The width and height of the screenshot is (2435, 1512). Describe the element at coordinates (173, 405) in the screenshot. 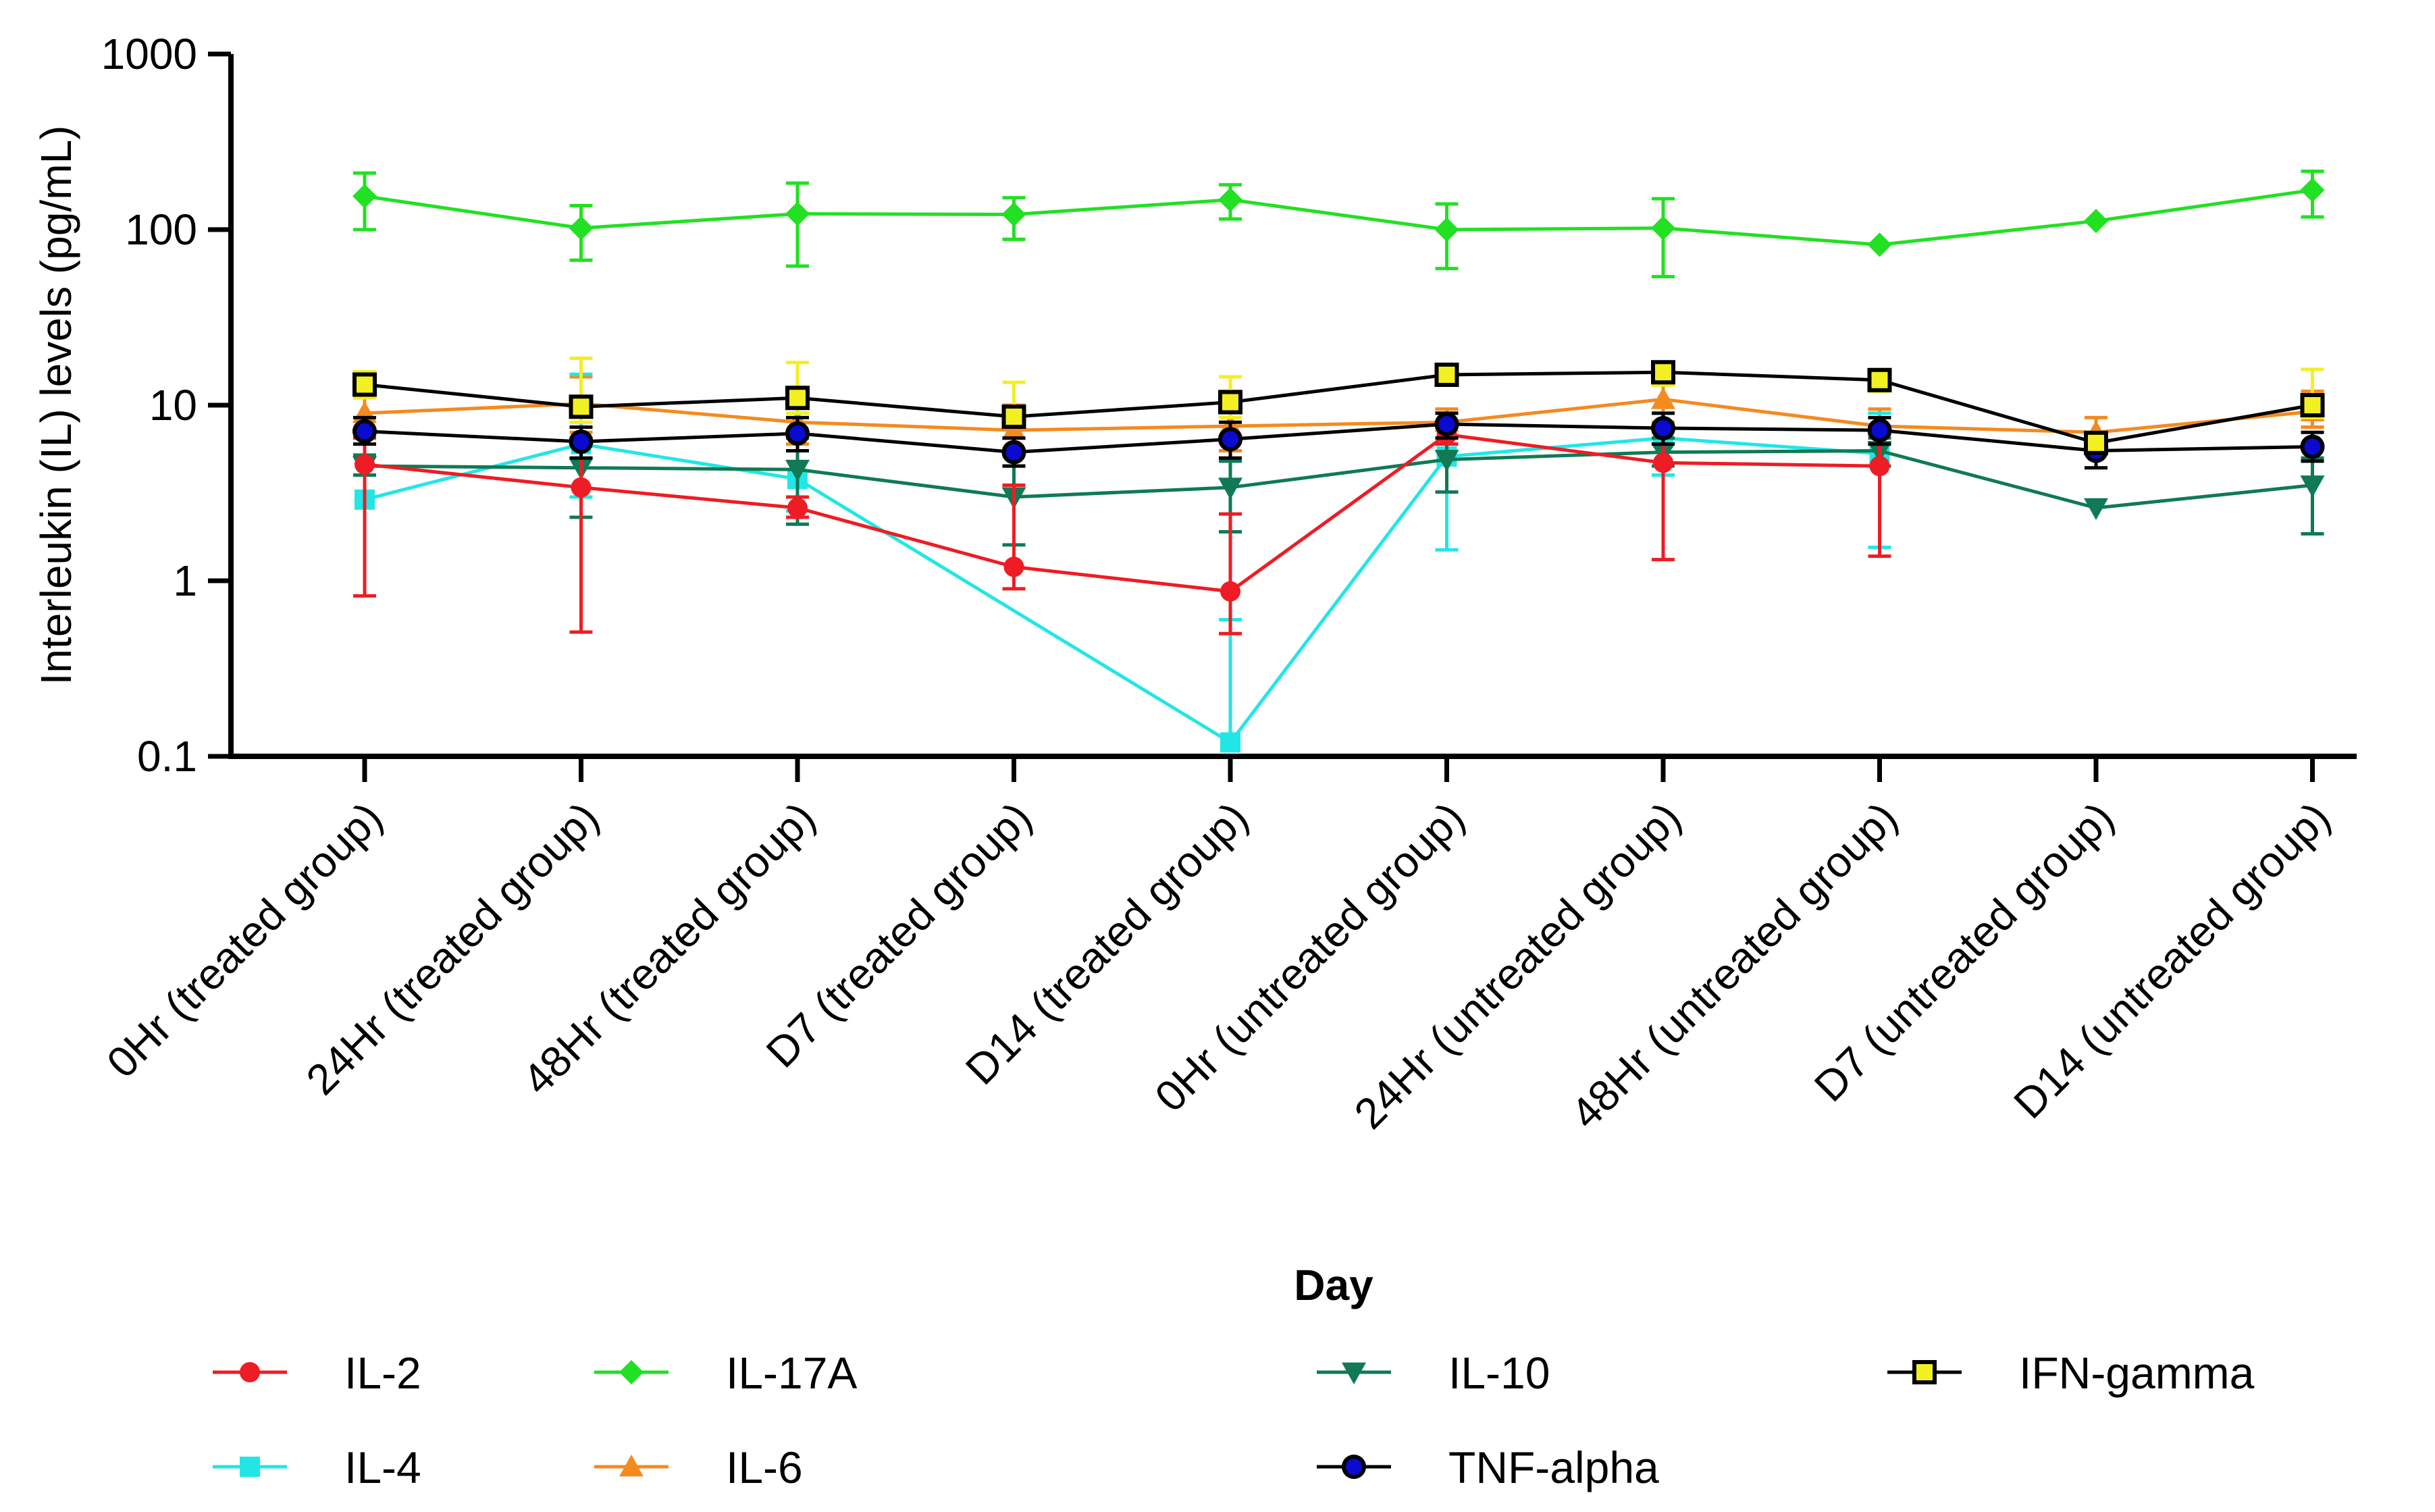

I see `y-tick-label-2: 10` at that location.